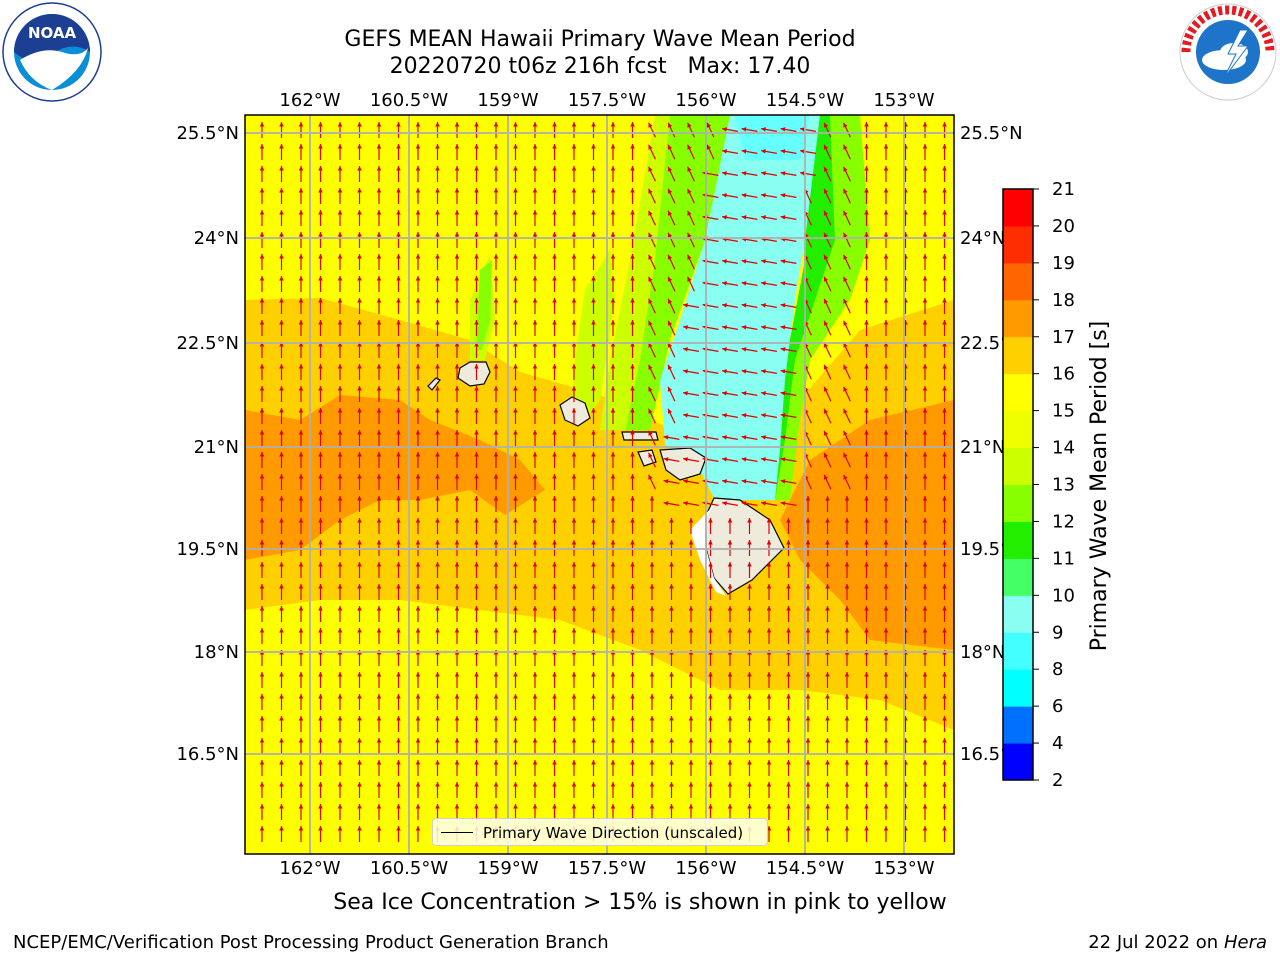  What do you see at coordinates (409, 868) in the screenshot?
I see `lon-label: 160.5°W` at bounding box center [409, 868].